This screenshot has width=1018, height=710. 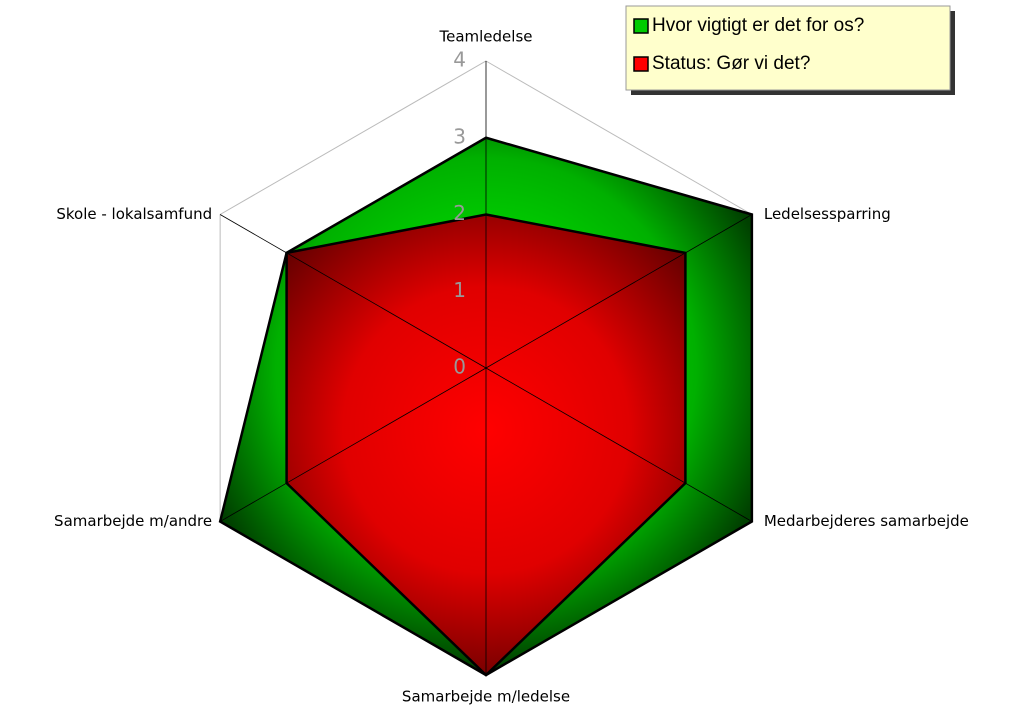 What do you see at coordinates (485, 37) in the screenshot?
I see `category-label: Teamledelse` at bounding box center [485, 37].